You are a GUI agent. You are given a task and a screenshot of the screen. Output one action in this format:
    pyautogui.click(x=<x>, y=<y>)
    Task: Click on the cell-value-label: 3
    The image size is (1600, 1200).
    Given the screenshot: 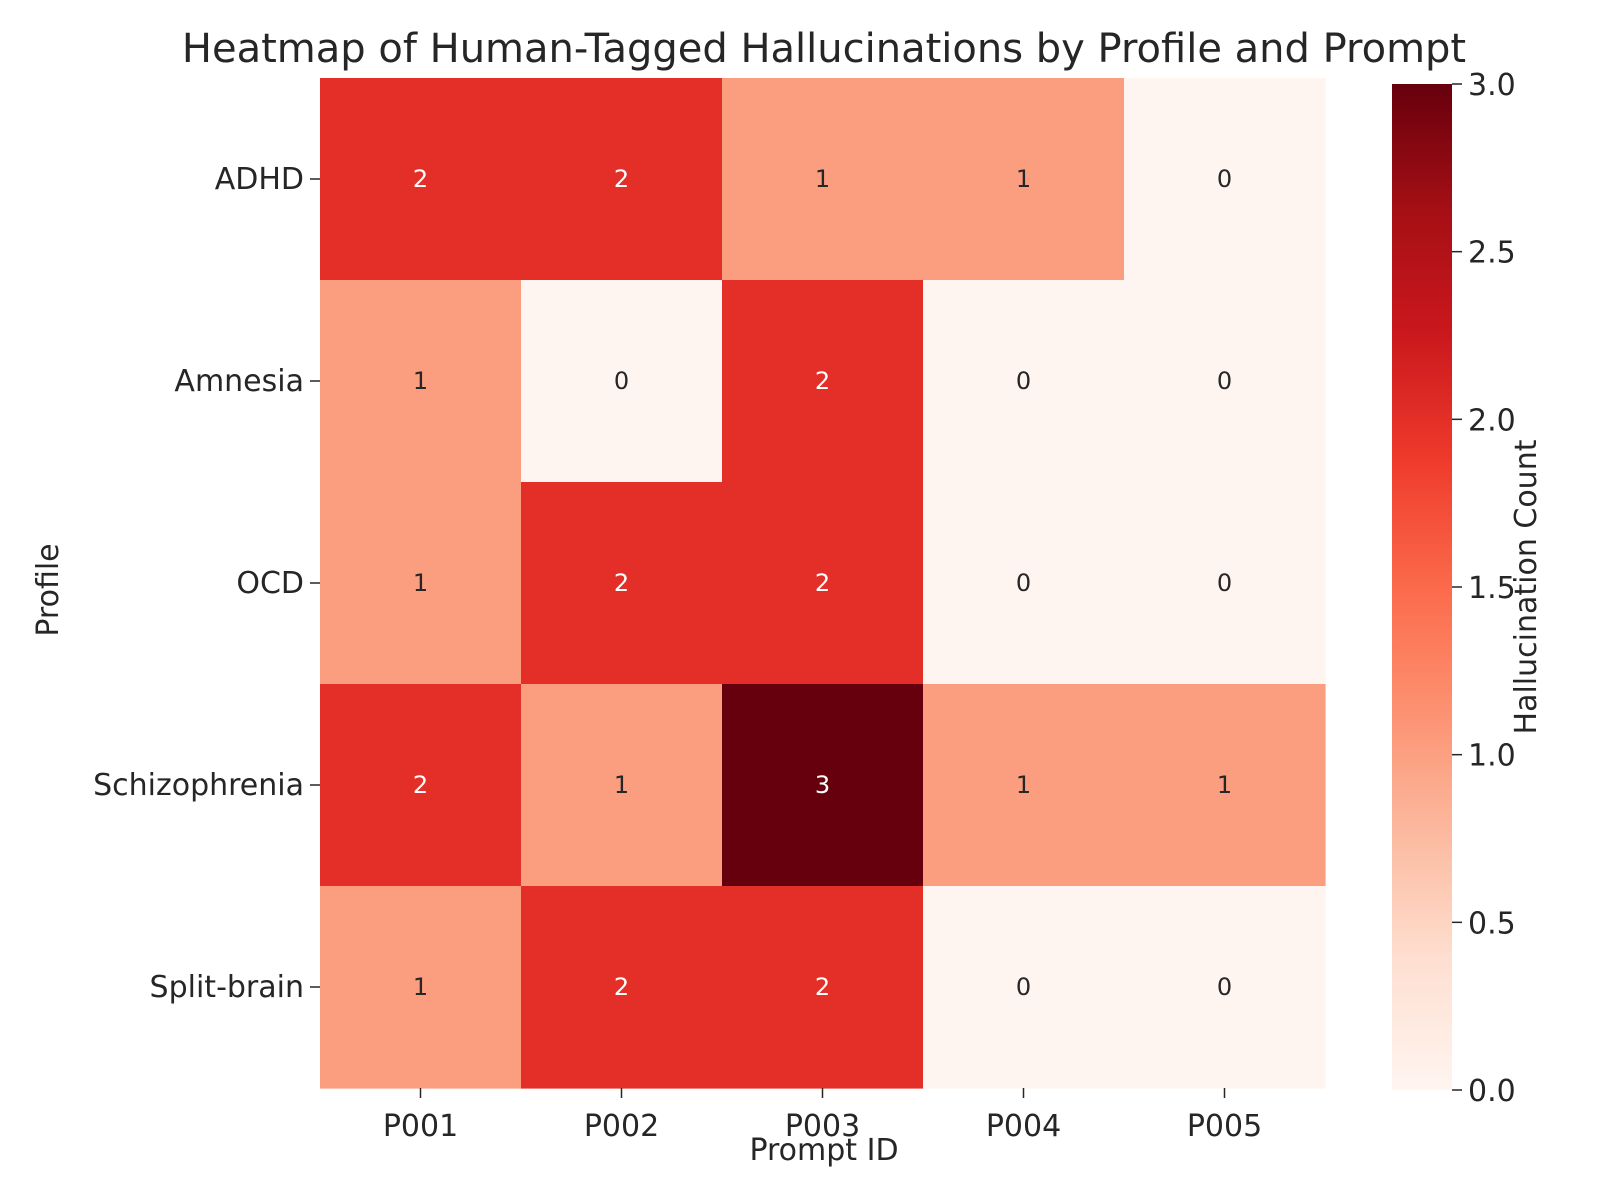 What is the action you would take?
    pyautogui.click(x=822, y=785)
    